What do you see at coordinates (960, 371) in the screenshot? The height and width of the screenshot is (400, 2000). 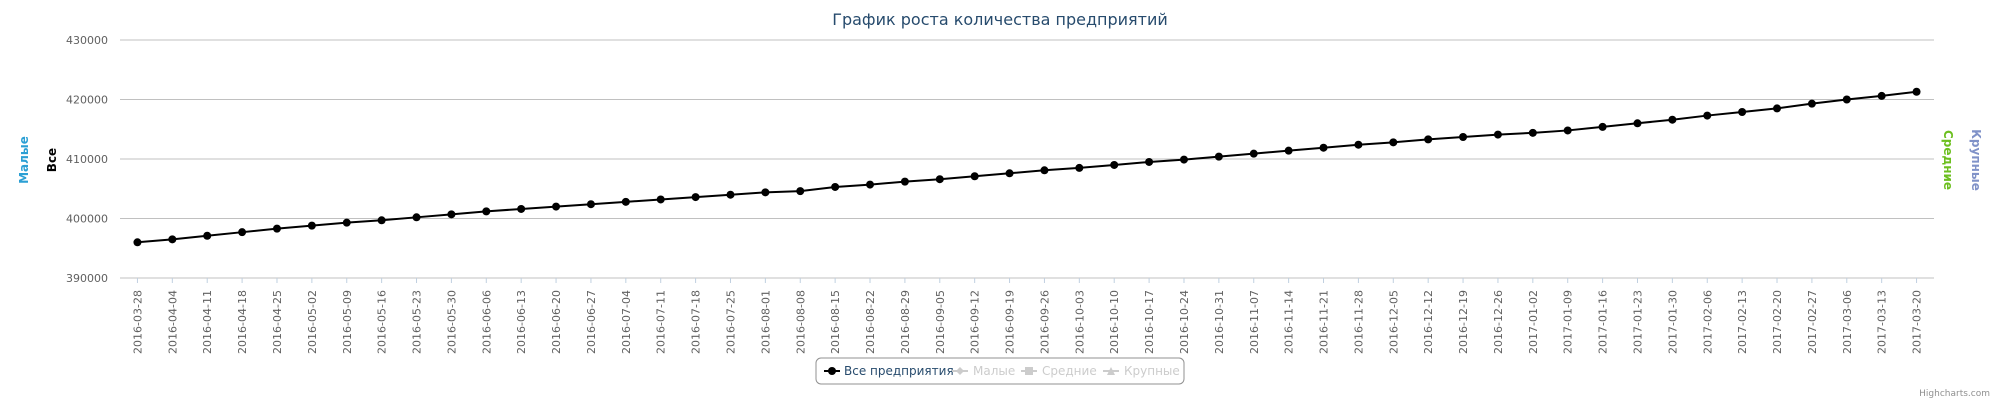 I see `legend-marker-small` at bounding box center [960, 371].